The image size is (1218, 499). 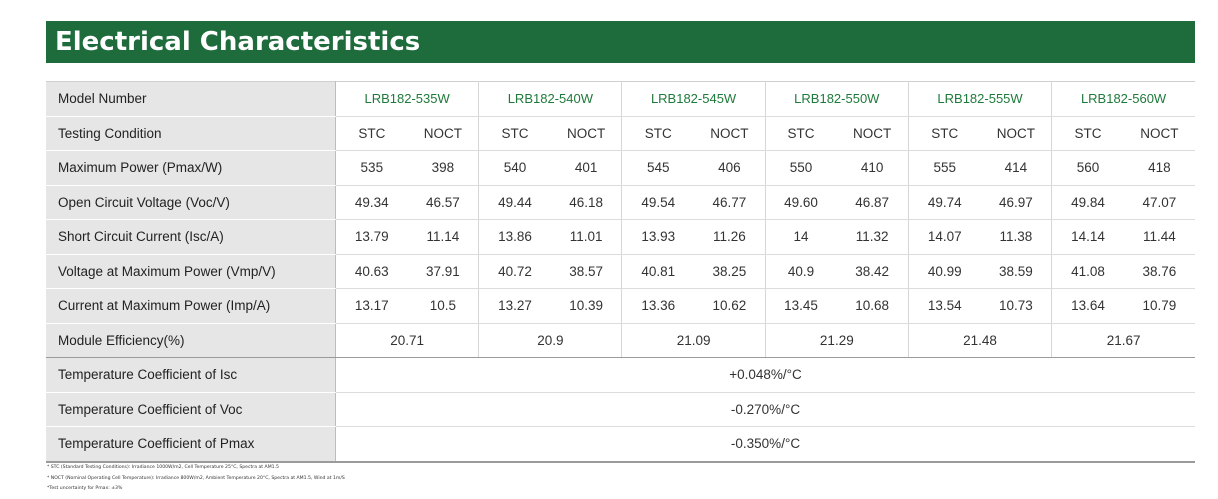 What do you see at coordinates (693, 340) in the screenshot?
I see `efficiency-value: 21.09` at bounding box center [693, 340].